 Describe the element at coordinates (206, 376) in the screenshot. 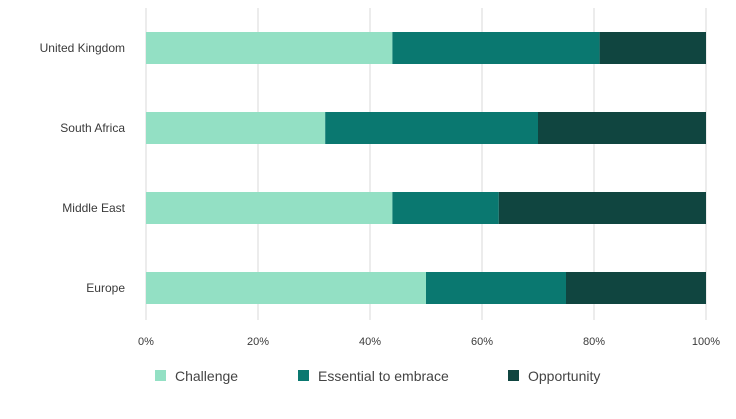

I see `legend-label: Challenge` at that location.